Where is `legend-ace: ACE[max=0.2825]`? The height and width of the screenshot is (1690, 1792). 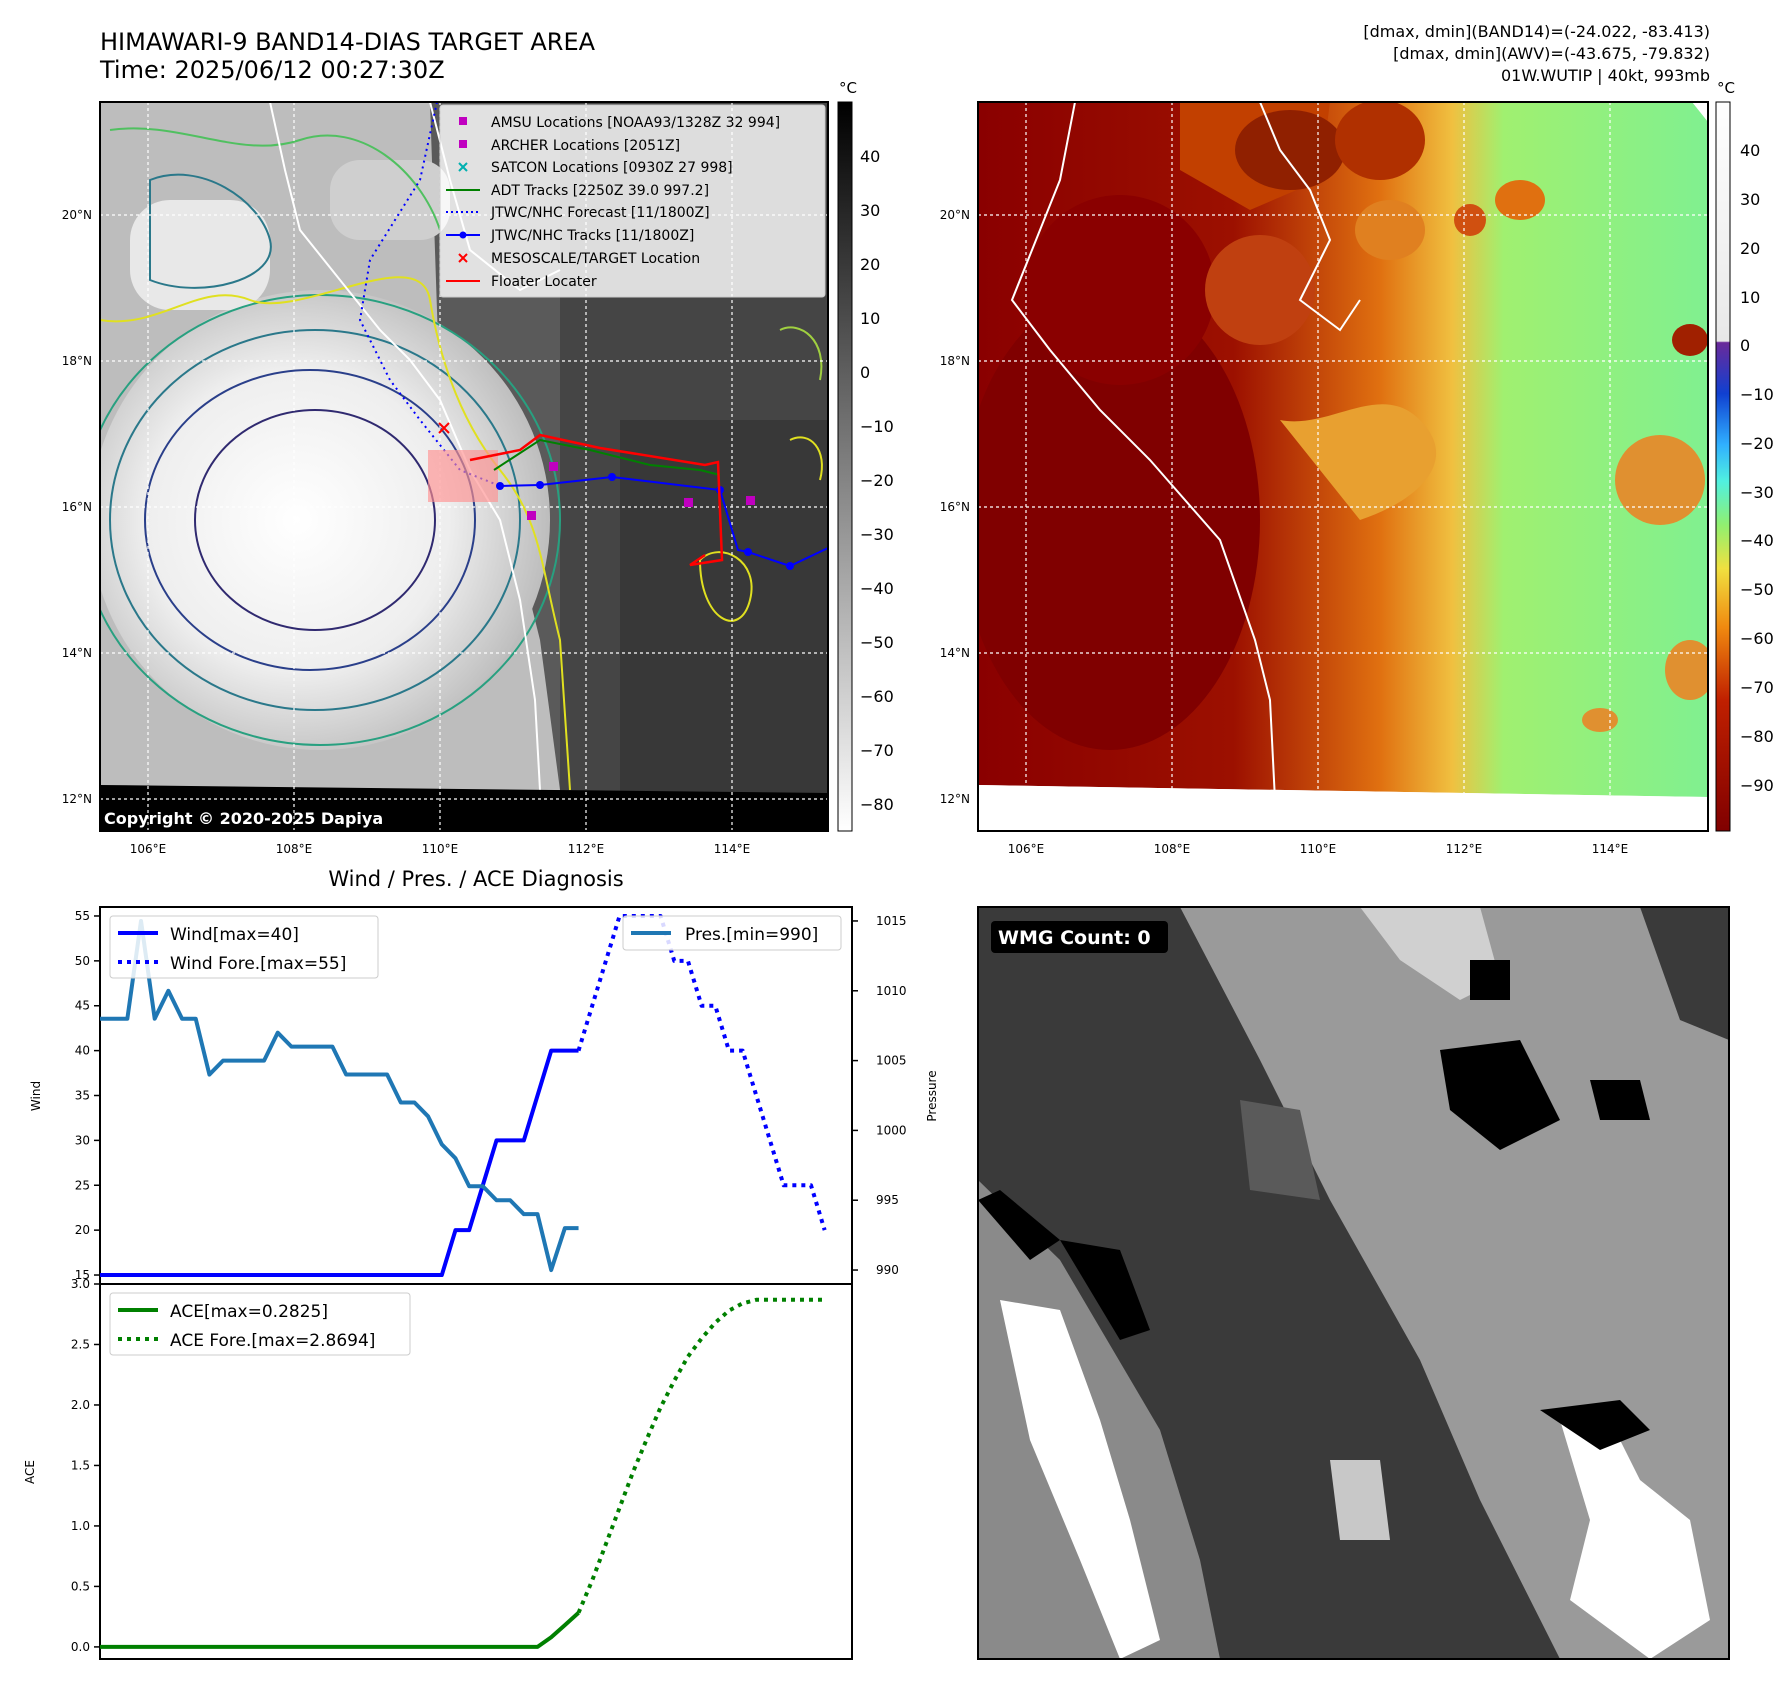 legend-ace: ACE[max=0.2825] is located at coordinates (249, 1312).